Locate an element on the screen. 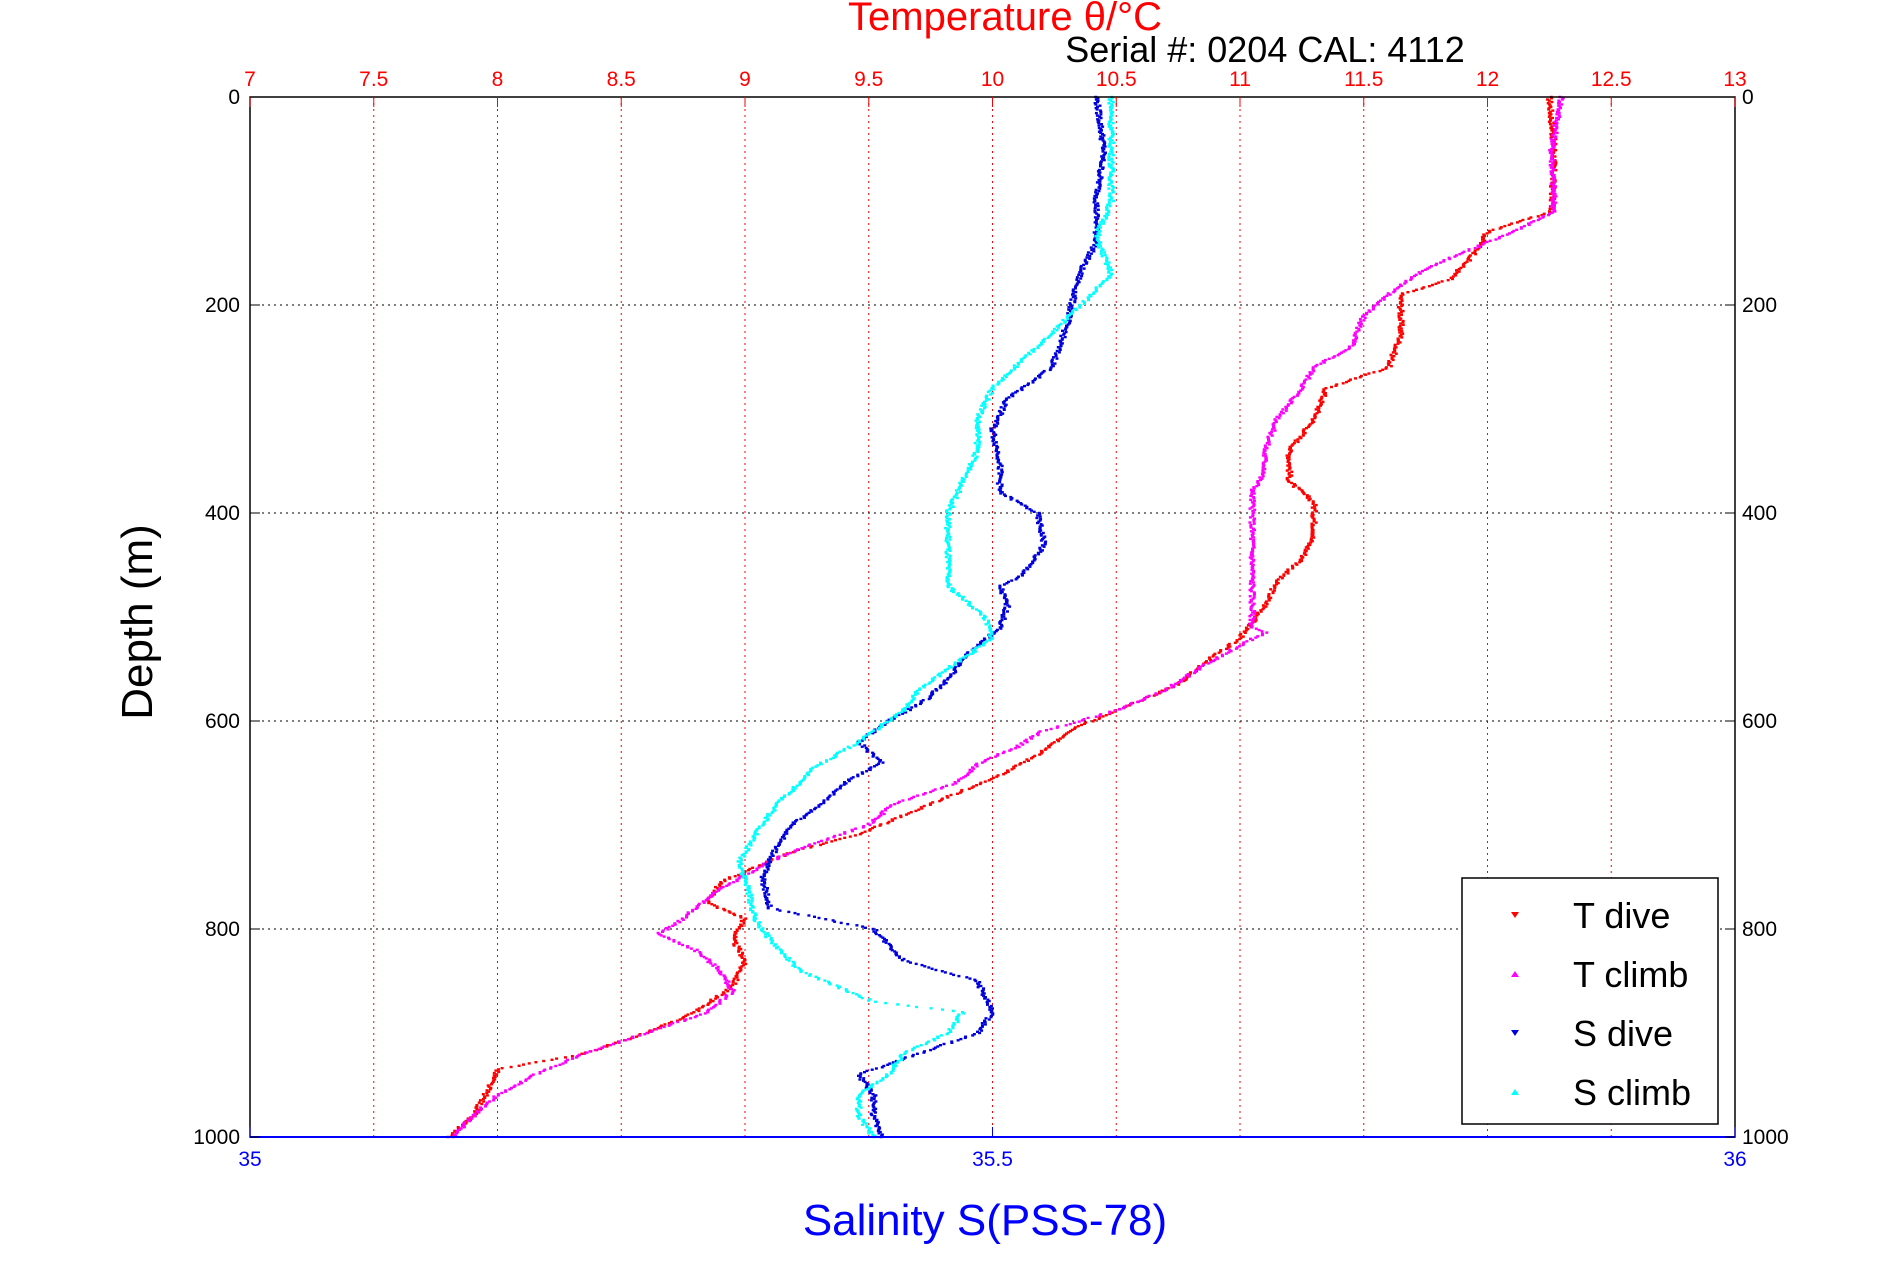  depth-tick-label-left: 400 is located at coordinates (222, 513).